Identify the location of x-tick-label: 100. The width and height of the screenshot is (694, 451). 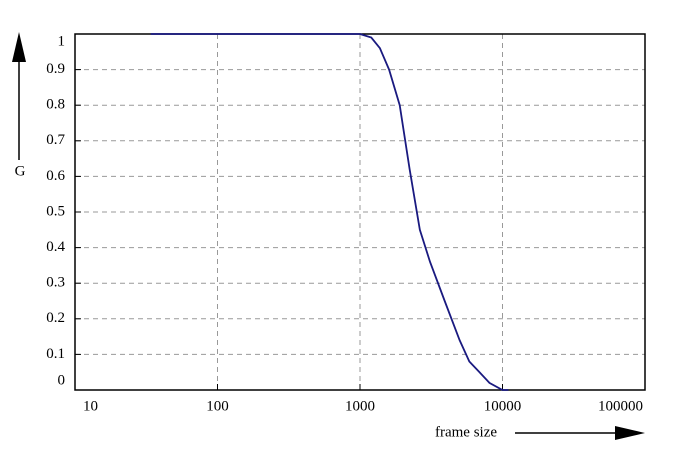
(217, 406).